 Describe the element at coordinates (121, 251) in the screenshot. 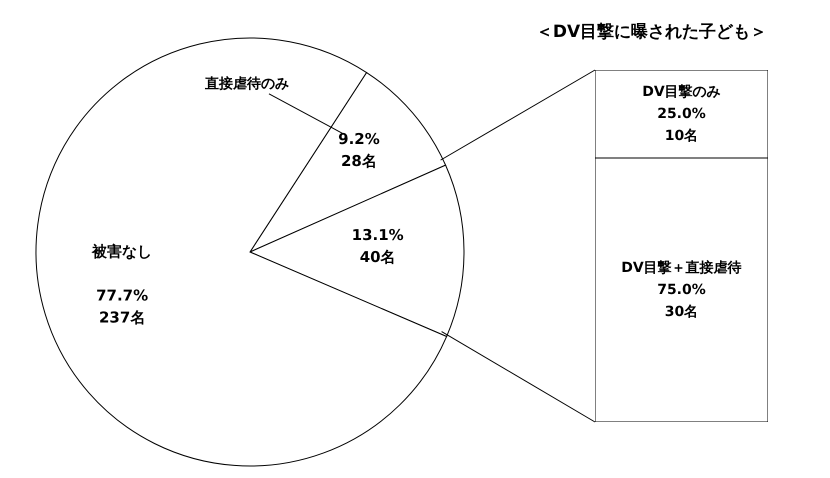

I see `slice-label: 被害なし` at that location.